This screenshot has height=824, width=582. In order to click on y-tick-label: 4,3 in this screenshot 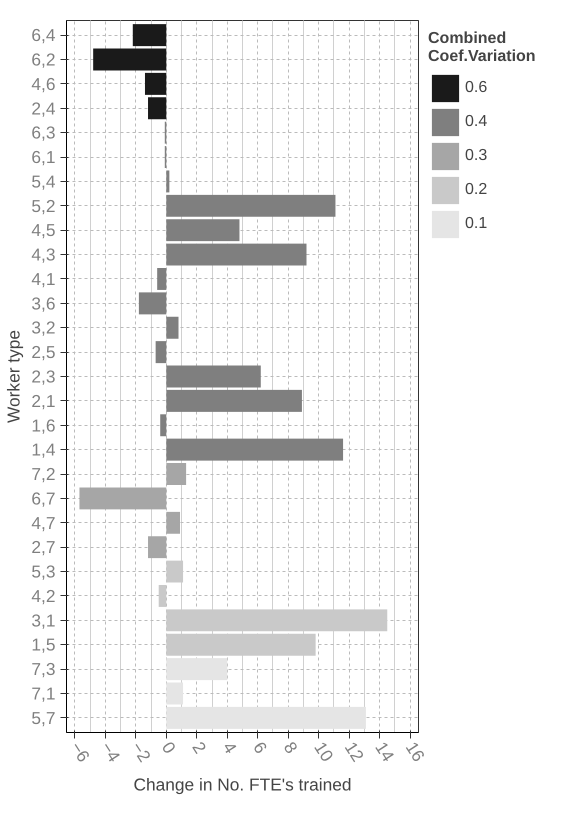, I will do `click(43, 254)`.